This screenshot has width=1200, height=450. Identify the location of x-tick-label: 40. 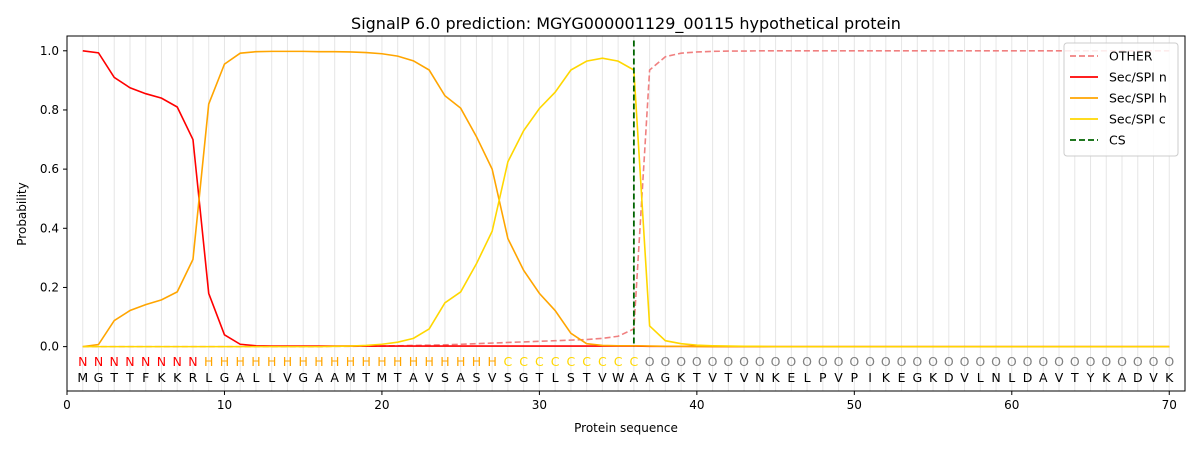
(696, 405).